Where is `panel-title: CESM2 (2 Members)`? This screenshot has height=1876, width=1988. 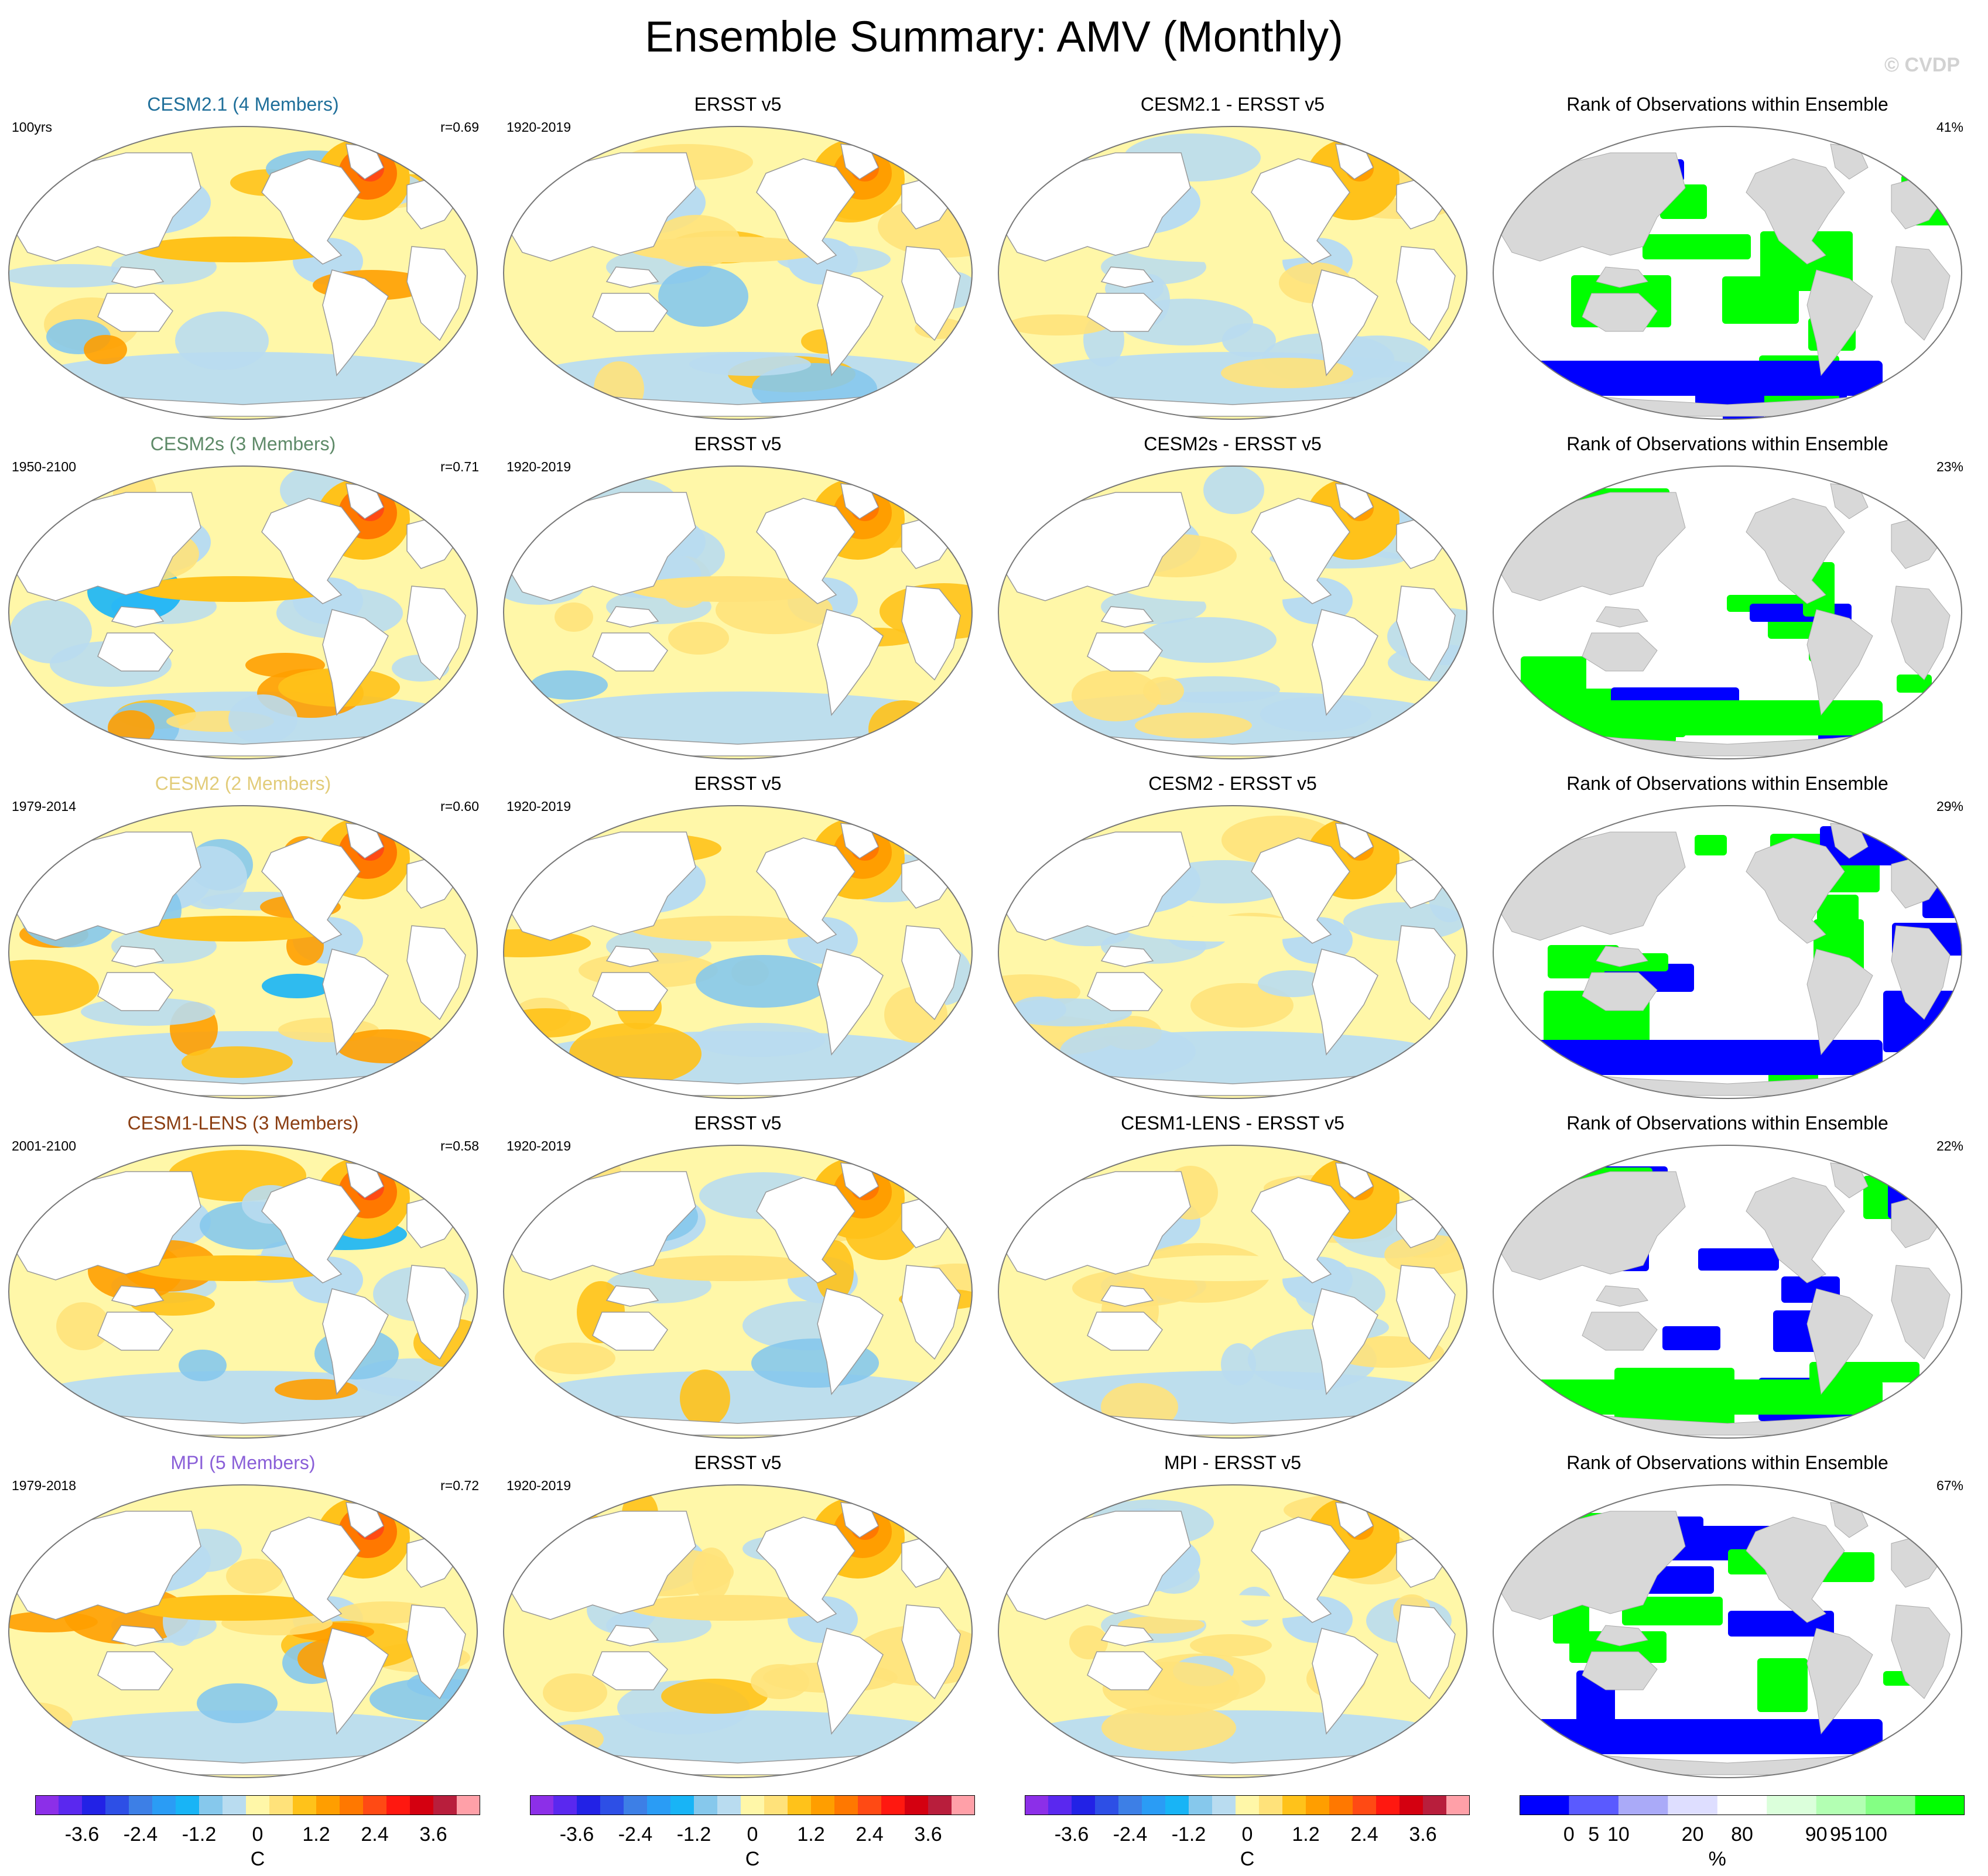 panel-title: CESM2 (2 Members) is located at coordinates (243, 783).